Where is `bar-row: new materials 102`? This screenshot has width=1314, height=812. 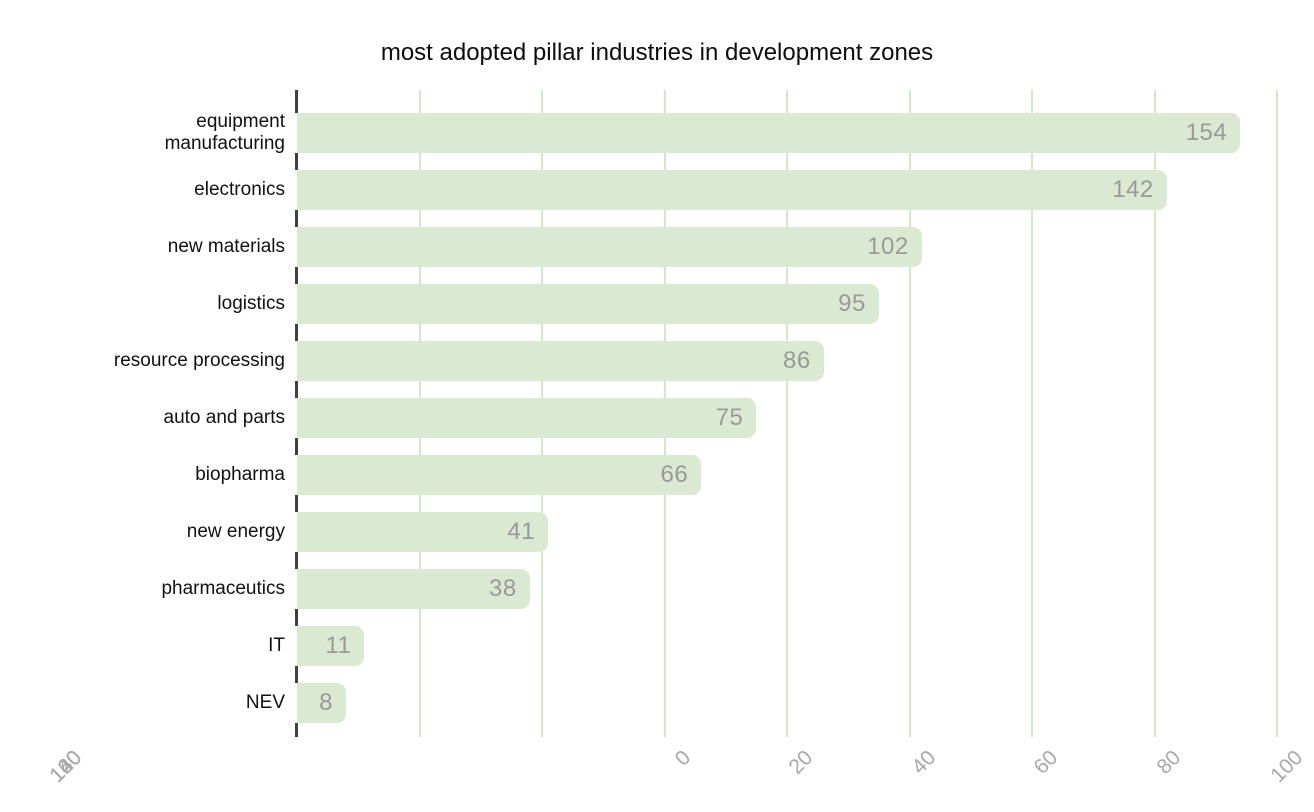 bar-row: new materials 102 is located at coordinates (638, 246).